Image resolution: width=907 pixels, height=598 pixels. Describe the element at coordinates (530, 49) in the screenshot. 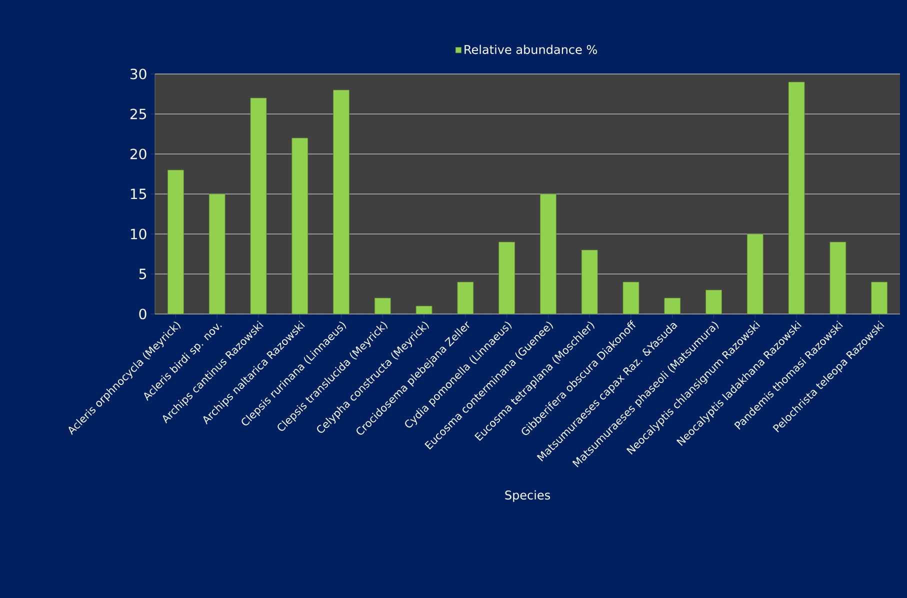

I see `legend-label: Relative abundance %` at that location.